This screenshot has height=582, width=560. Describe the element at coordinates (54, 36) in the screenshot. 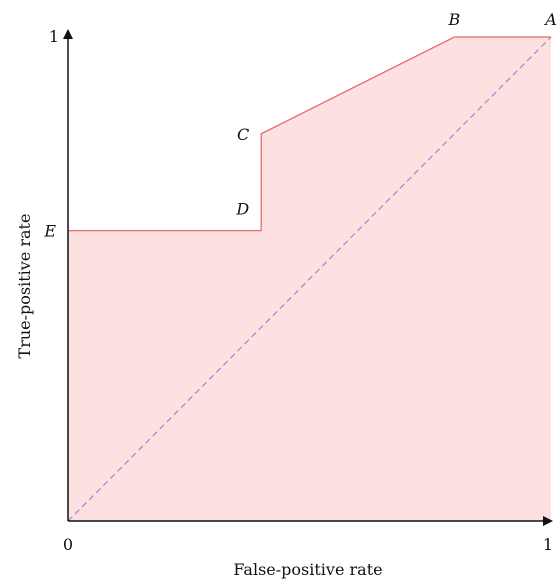

I see `y-tick-1: 1` at that location.